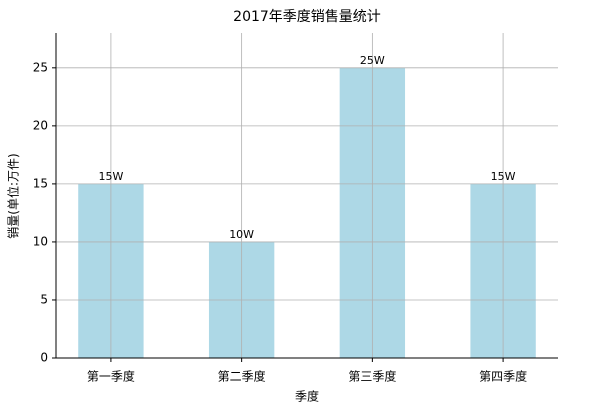  I want to click on y-tick-label: 25, so click(40, 67).